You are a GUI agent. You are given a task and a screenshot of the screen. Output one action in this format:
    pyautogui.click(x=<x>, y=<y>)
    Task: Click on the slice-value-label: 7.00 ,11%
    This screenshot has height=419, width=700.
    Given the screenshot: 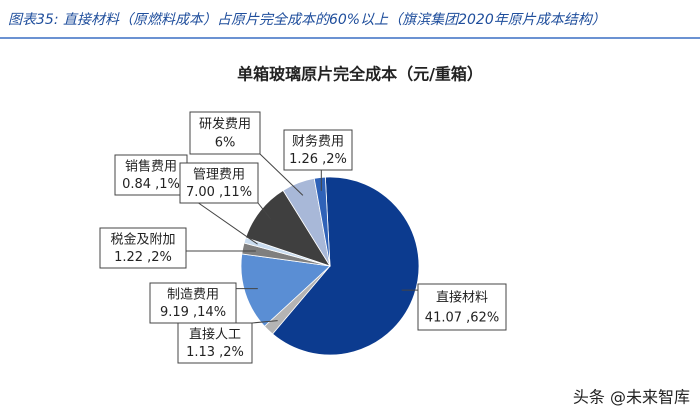 What is the action you would take?
    pyautogui.click(x=219, y=192)
    